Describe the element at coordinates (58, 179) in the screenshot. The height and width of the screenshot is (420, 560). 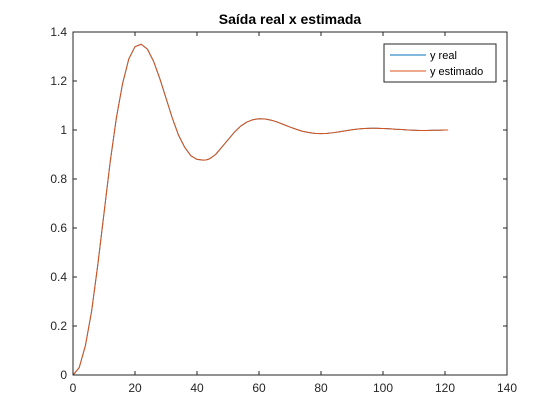
I see `y-tick-label: 0.8` at that location.